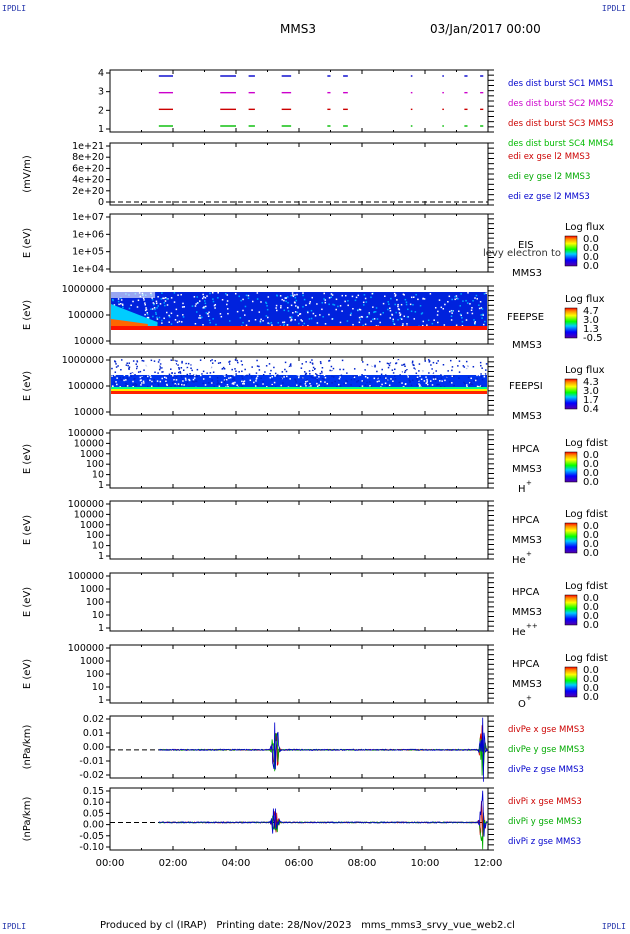 The width and height of the screenshot is (630, 934). What do you see at coordinates (14, 926) in the screenshot?
I see `corner-label-bottom-left: IPDLI` at bounding box center [14, 926].